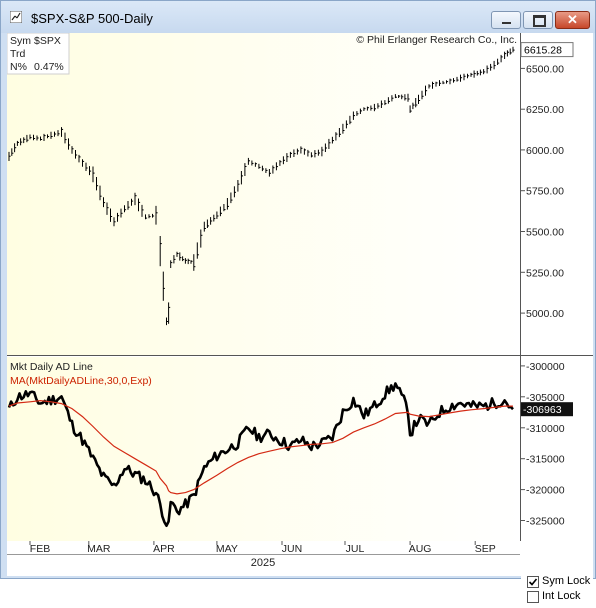 The width and height of the screenshot is (596, 608). What do you see at coordinates (533, 582) in the screenshot?
I see `sym-lock-checkbox` at bounding box center [533, 582].